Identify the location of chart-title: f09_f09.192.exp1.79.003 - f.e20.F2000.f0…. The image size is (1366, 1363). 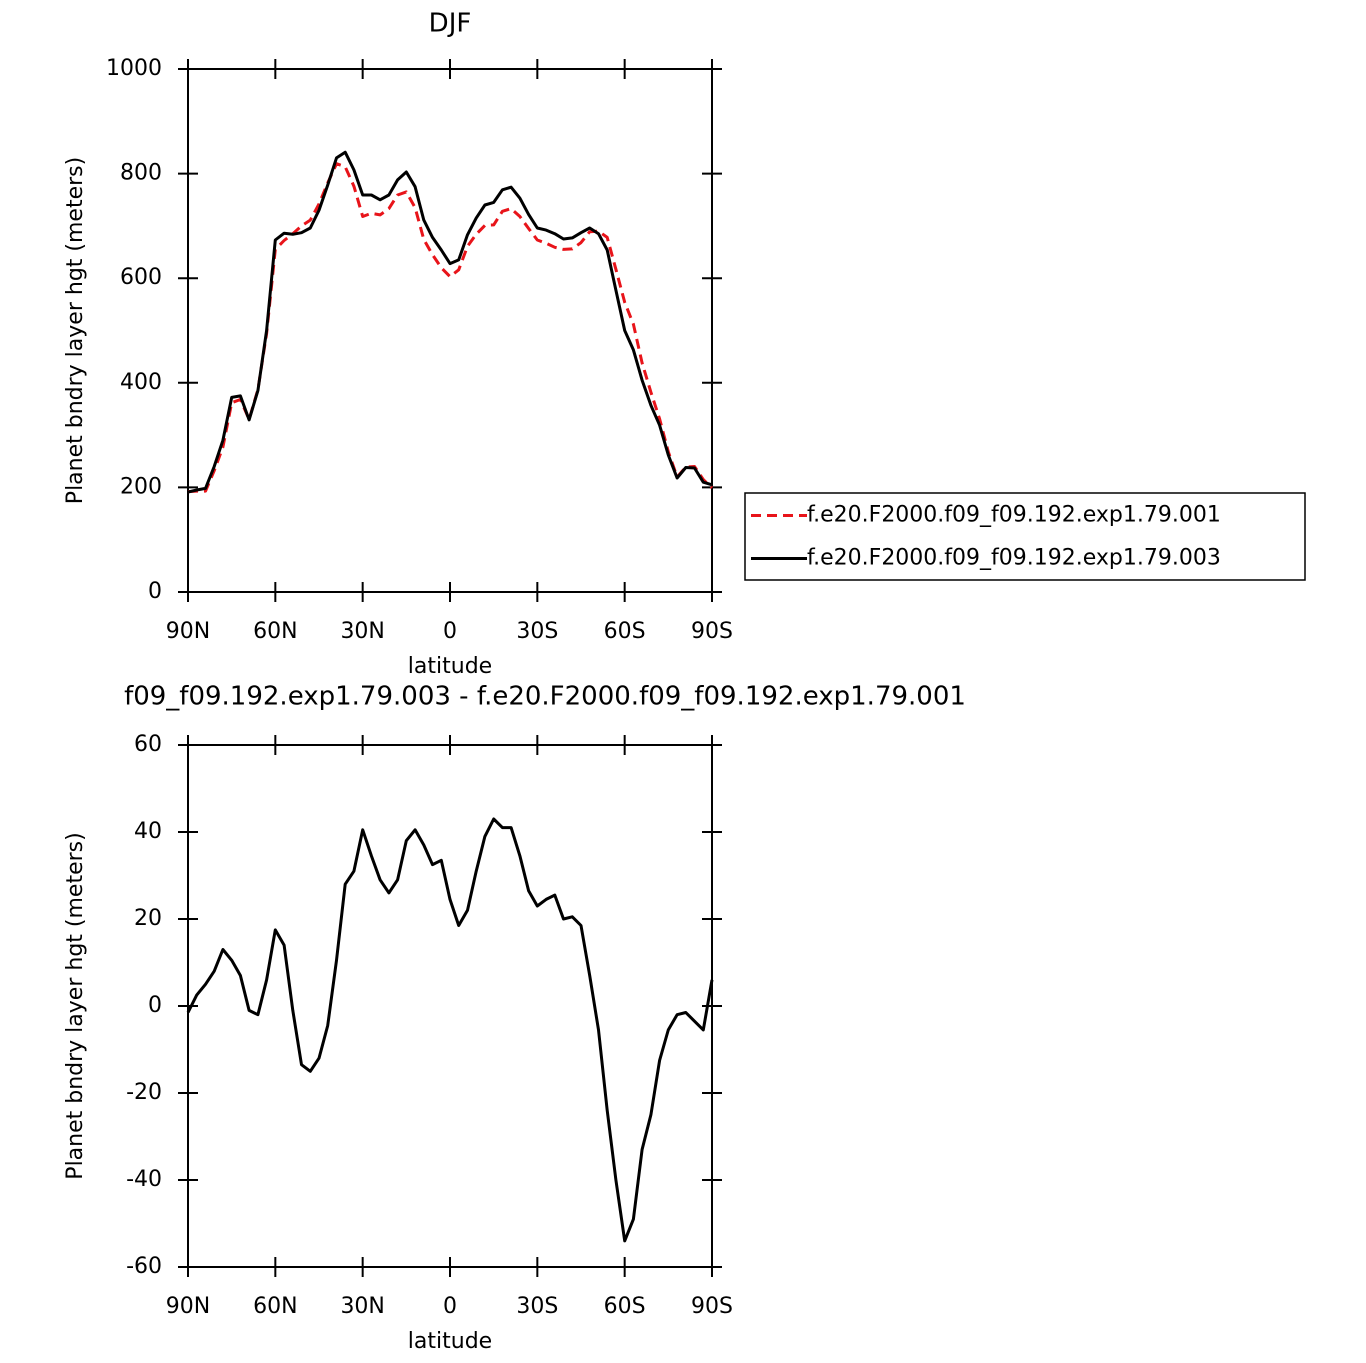
(545, 697).